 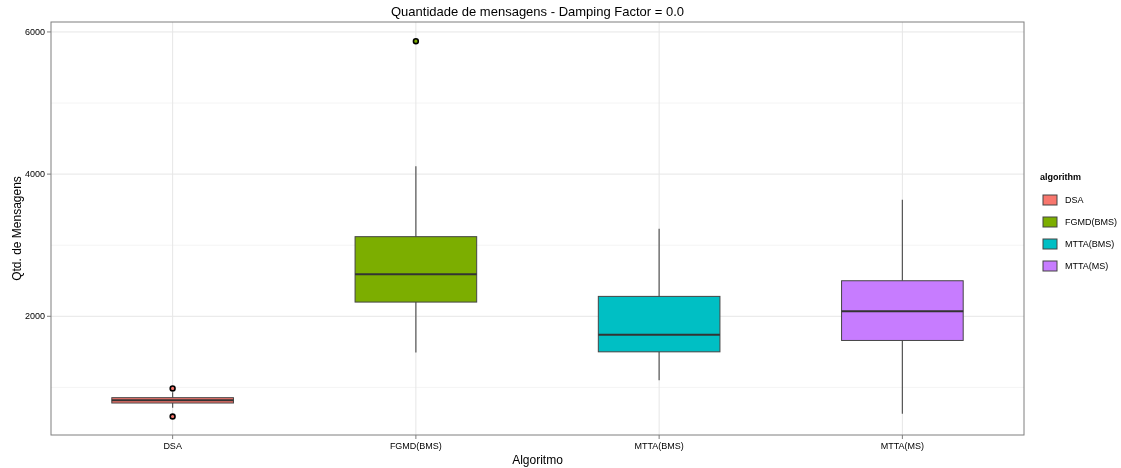 I want to click on x-tick-label: MTTA(BMS), so click(x=659, y=446).